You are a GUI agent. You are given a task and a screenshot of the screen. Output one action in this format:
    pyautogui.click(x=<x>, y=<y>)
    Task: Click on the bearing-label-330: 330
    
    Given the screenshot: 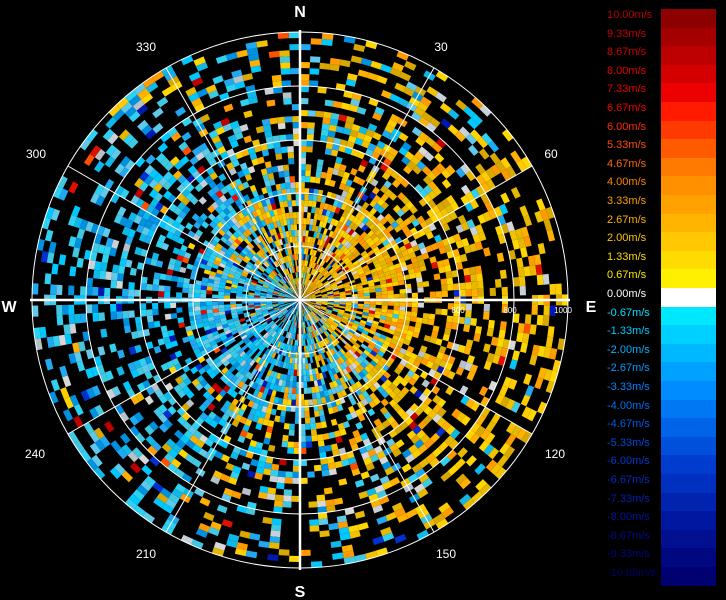 What is the action you would take?
    pyautogui.click(x=146, y=47)
    